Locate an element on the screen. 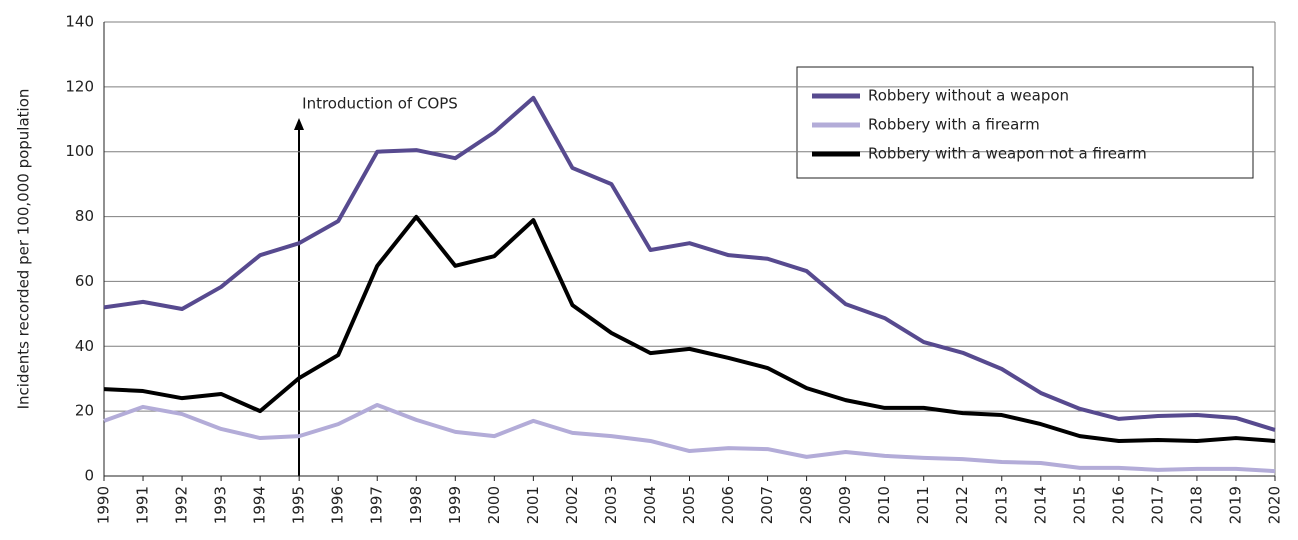 The height and width of the screenshot is (540, 1298). x-tick-label: 1994 is located at coordinates (260, 505).